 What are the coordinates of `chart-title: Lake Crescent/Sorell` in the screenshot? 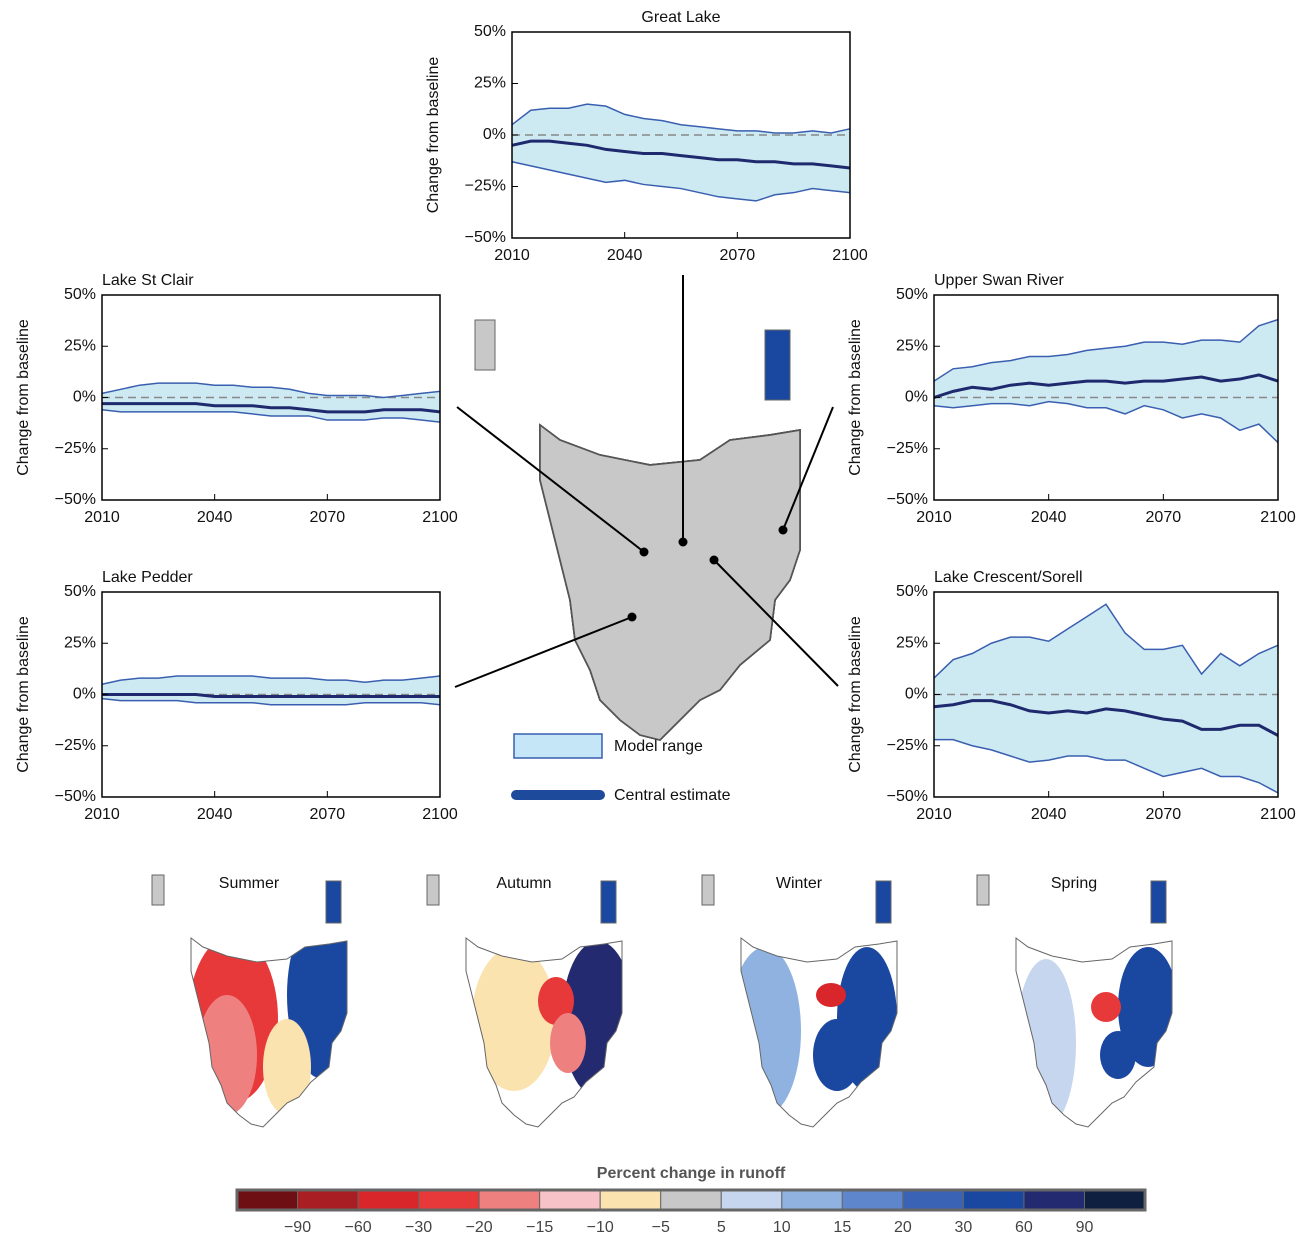 It's located at (1008, 577).